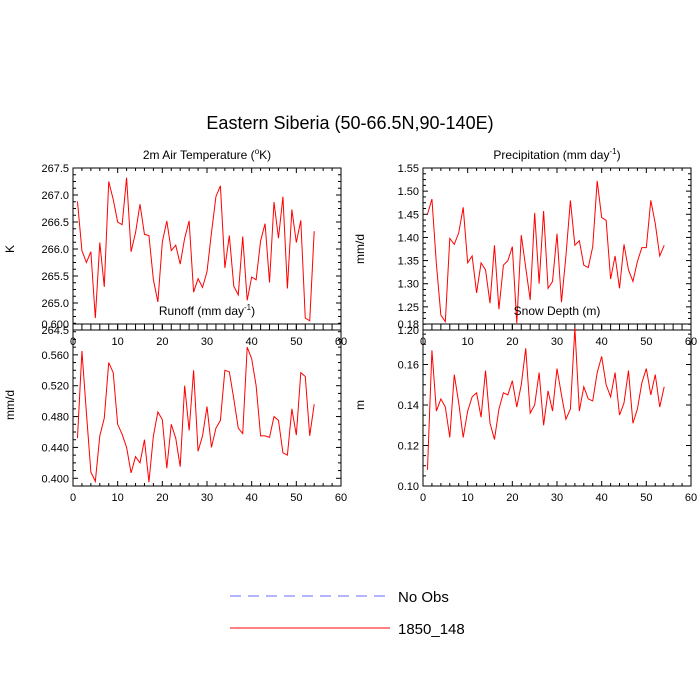 This screenshot has height=700, width=700. I want to click on y-tick-label: 266.5, so click(55, 223).